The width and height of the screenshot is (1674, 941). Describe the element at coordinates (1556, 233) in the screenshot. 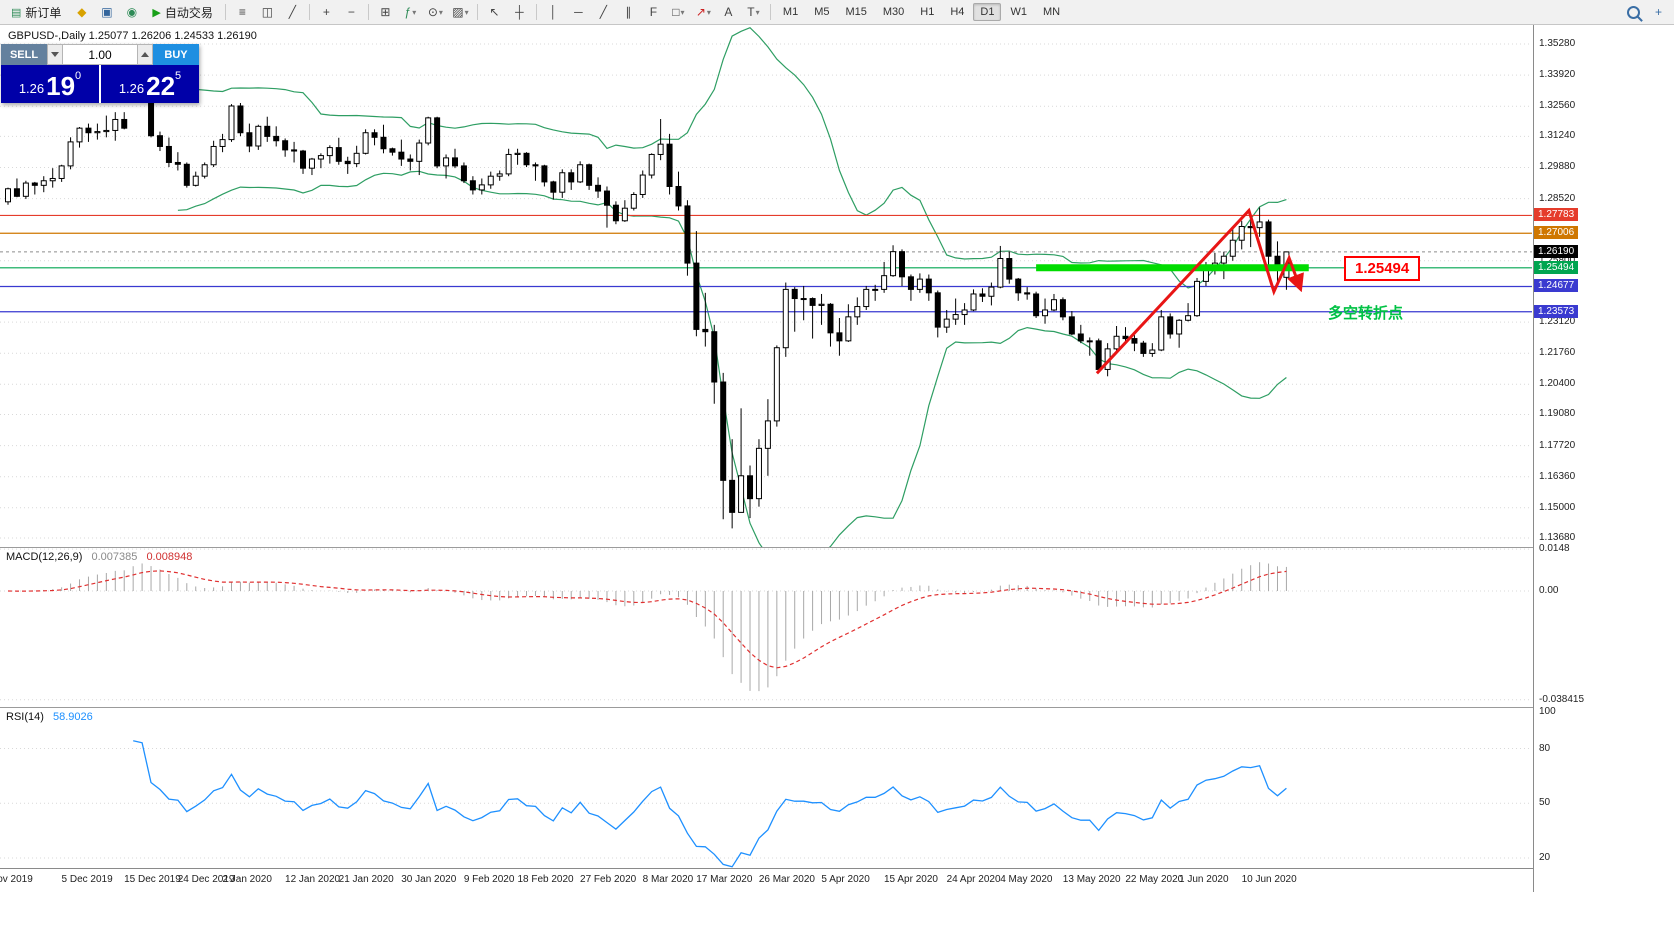

I see `resistance-line-price-tag: 1.27006` at that location.